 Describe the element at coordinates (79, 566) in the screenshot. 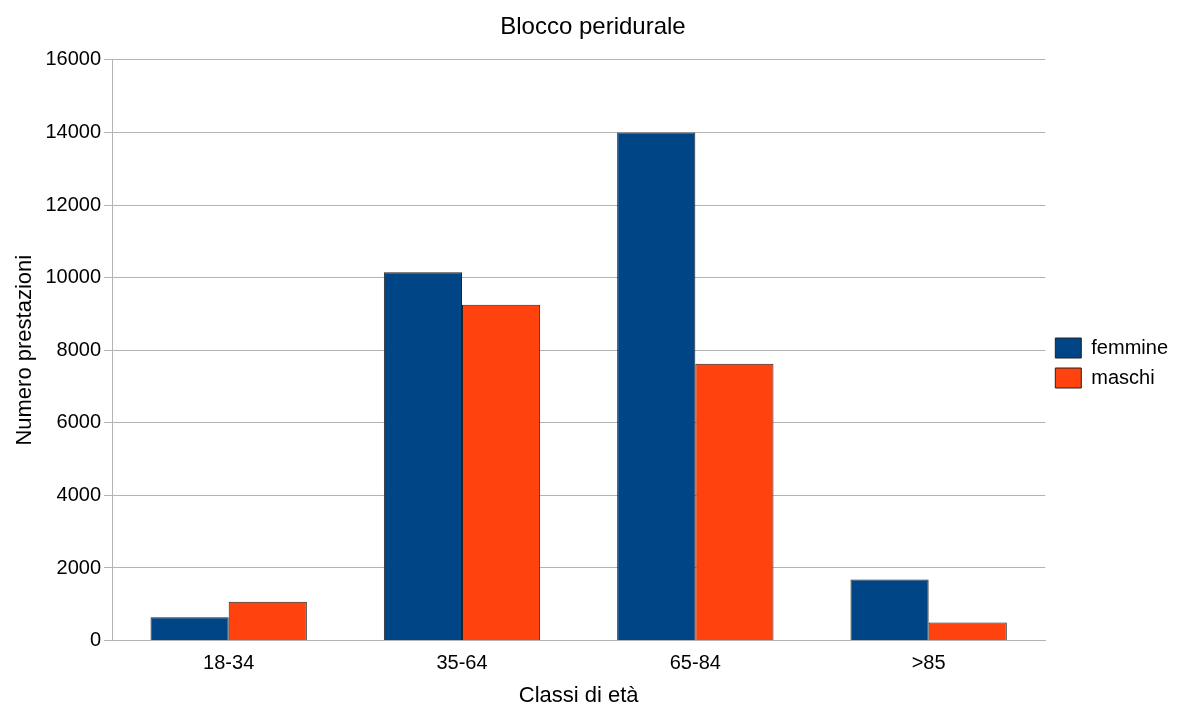

I see `y-tick-label: 2000` at that location.